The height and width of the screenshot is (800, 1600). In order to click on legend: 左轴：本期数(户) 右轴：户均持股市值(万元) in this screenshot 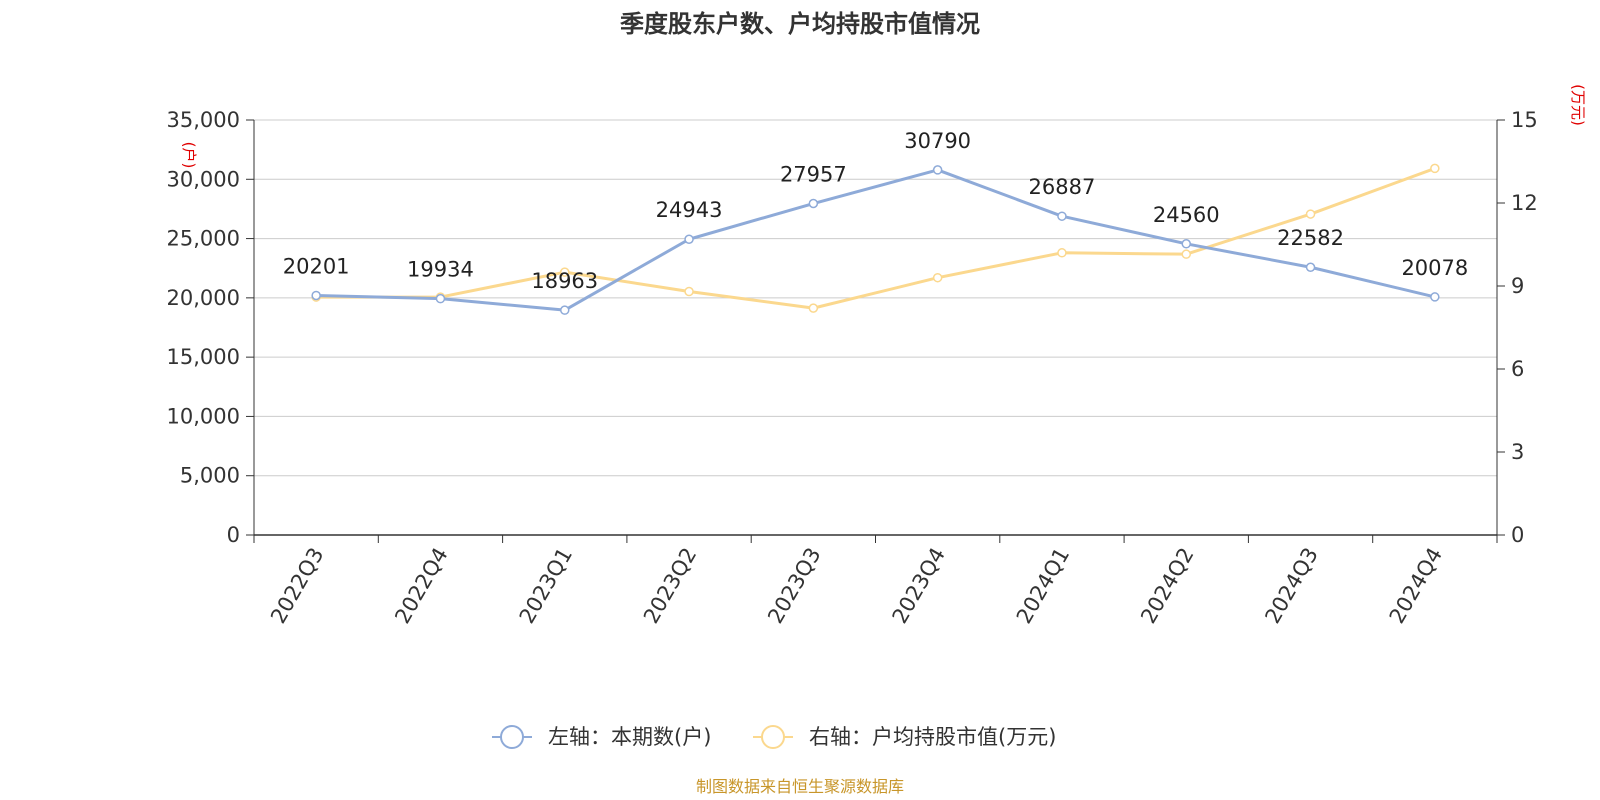, I will do `click(774, 737)`.